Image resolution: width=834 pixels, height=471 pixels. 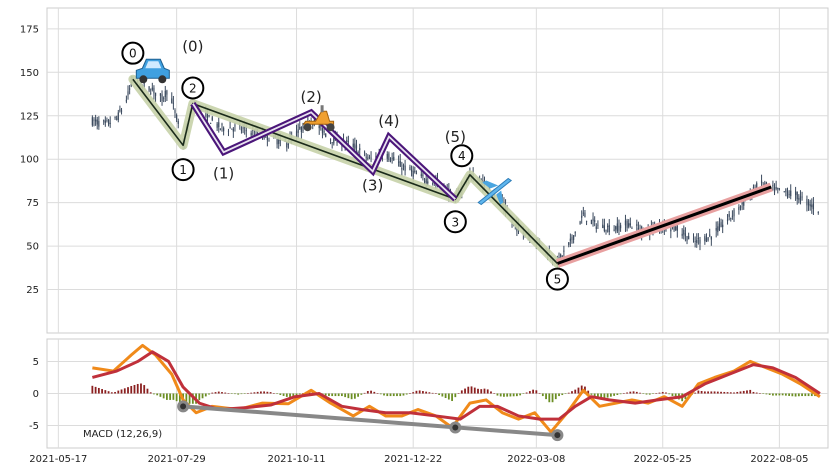 I want to click on divergence-point-core, so click(x=183, y=406).